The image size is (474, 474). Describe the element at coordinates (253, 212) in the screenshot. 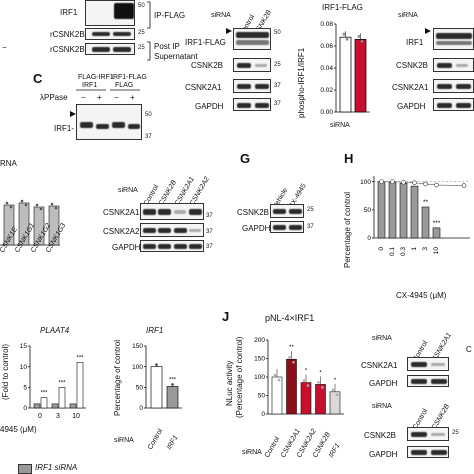

I see `row-g-csnk2b: CSNK2B` at that location.